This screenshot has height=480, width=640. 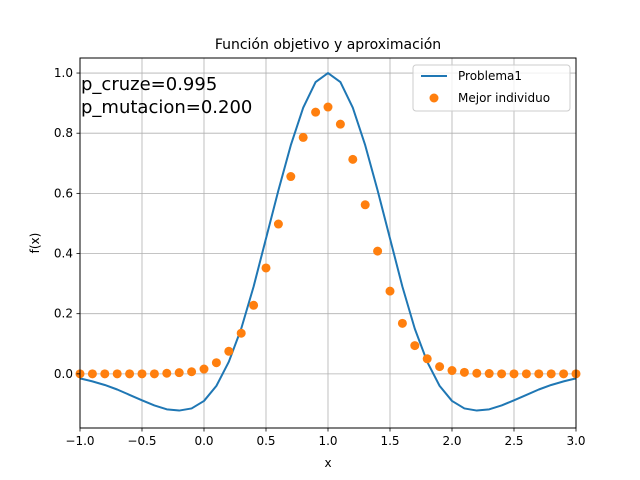 What do you see at coordinates (149, 84) in the screenshot?
I see `annotation-p-cruze: p_cruze=0.995` at bounding box center [149, 84].